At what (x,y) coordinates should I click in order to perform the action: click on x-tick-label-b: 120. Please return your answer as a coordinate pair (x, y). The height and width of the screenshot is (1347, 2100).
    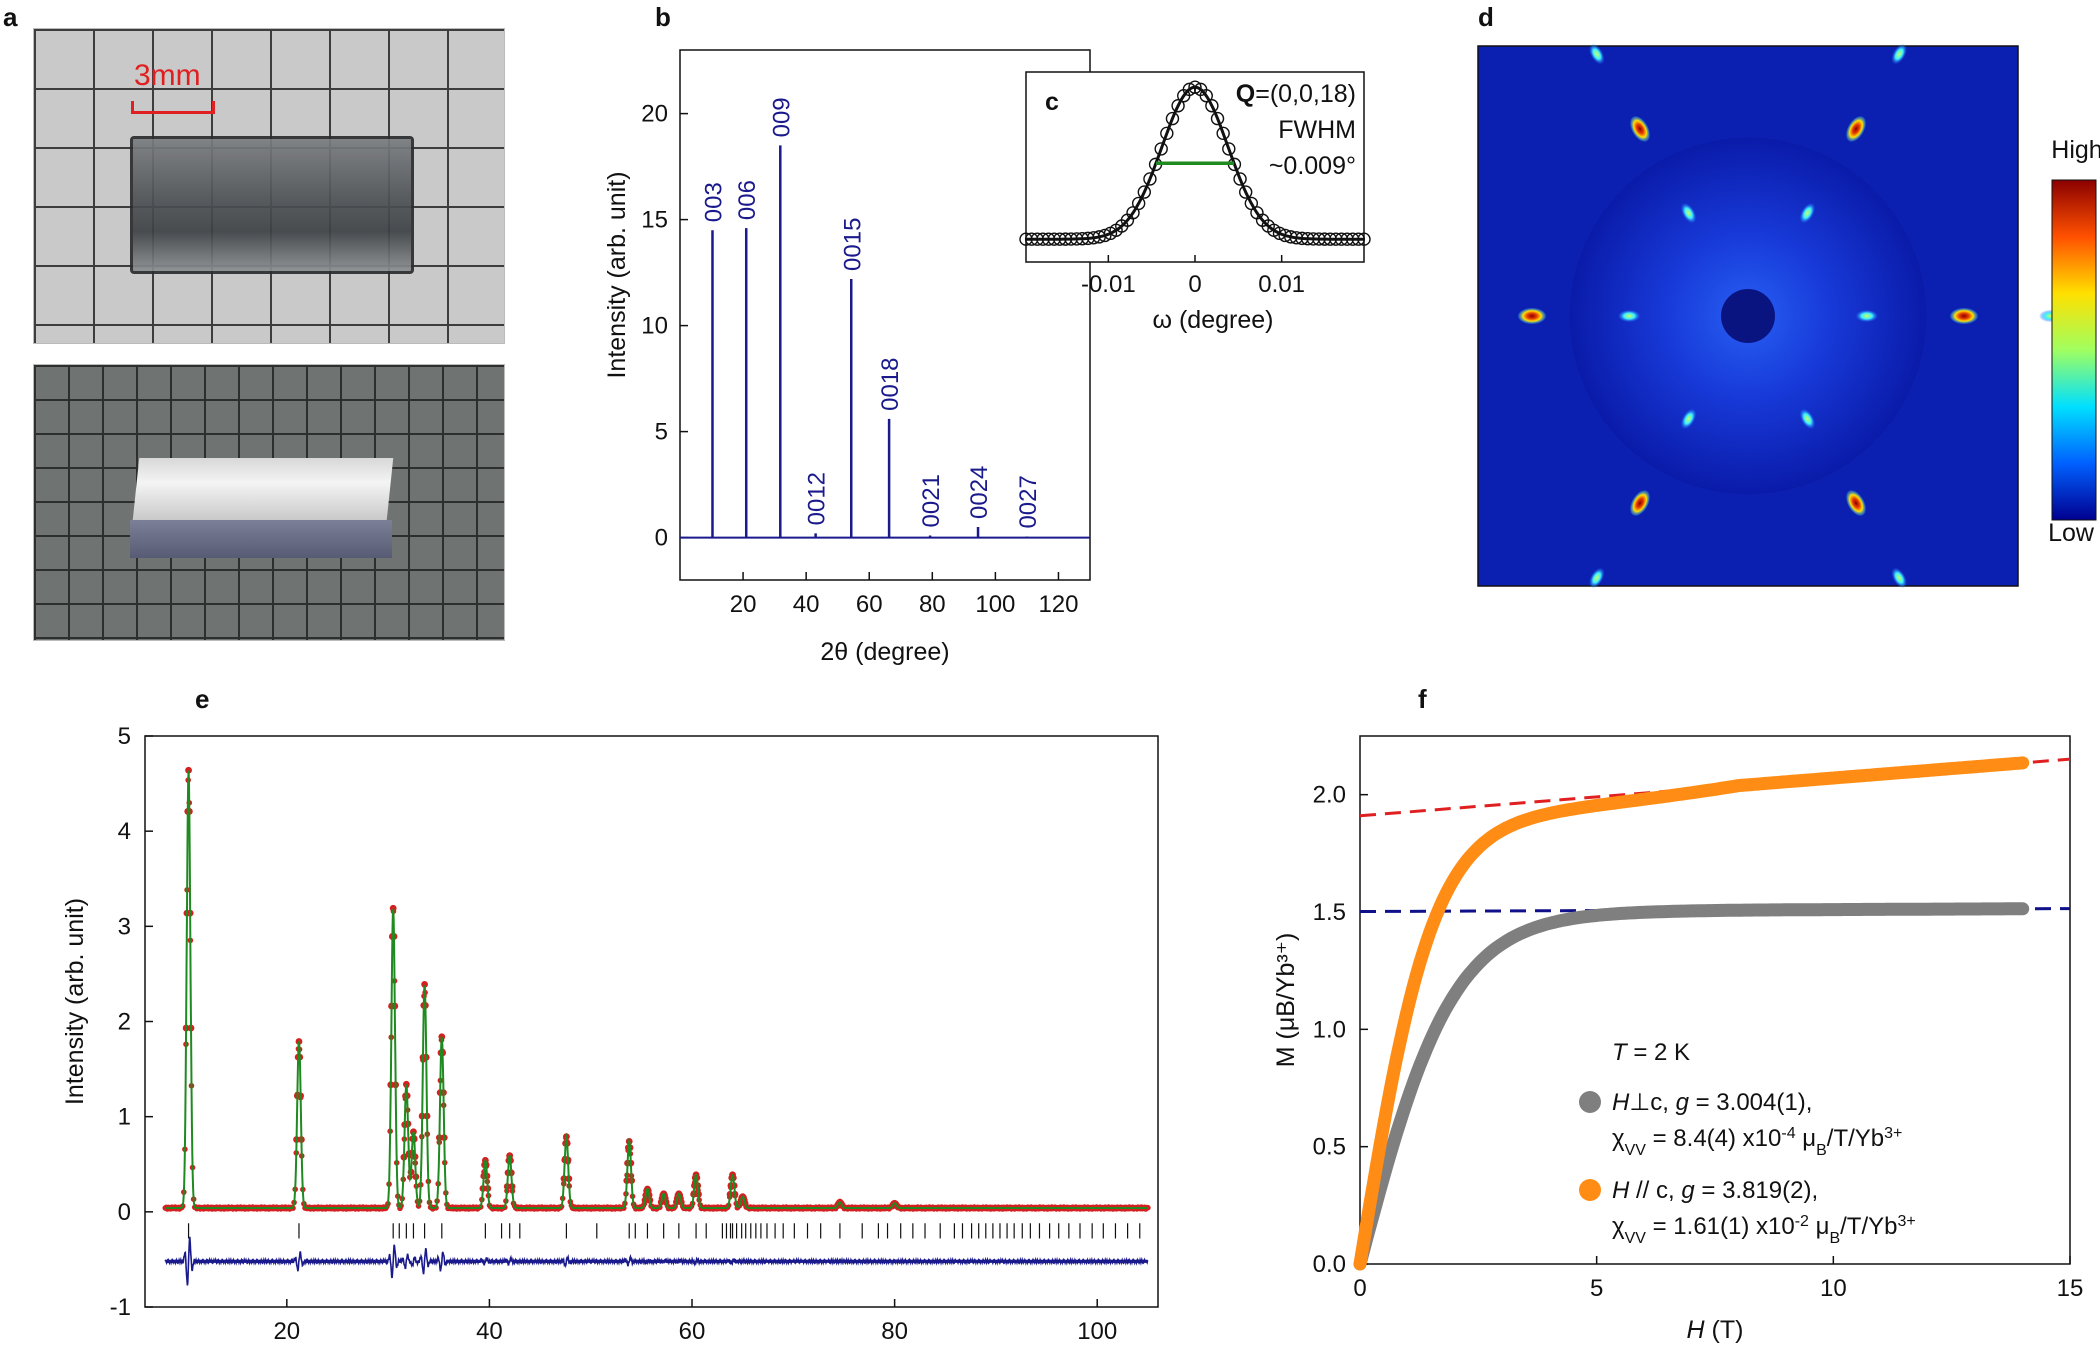
    Looking at the image, I should click on (1058, 604).